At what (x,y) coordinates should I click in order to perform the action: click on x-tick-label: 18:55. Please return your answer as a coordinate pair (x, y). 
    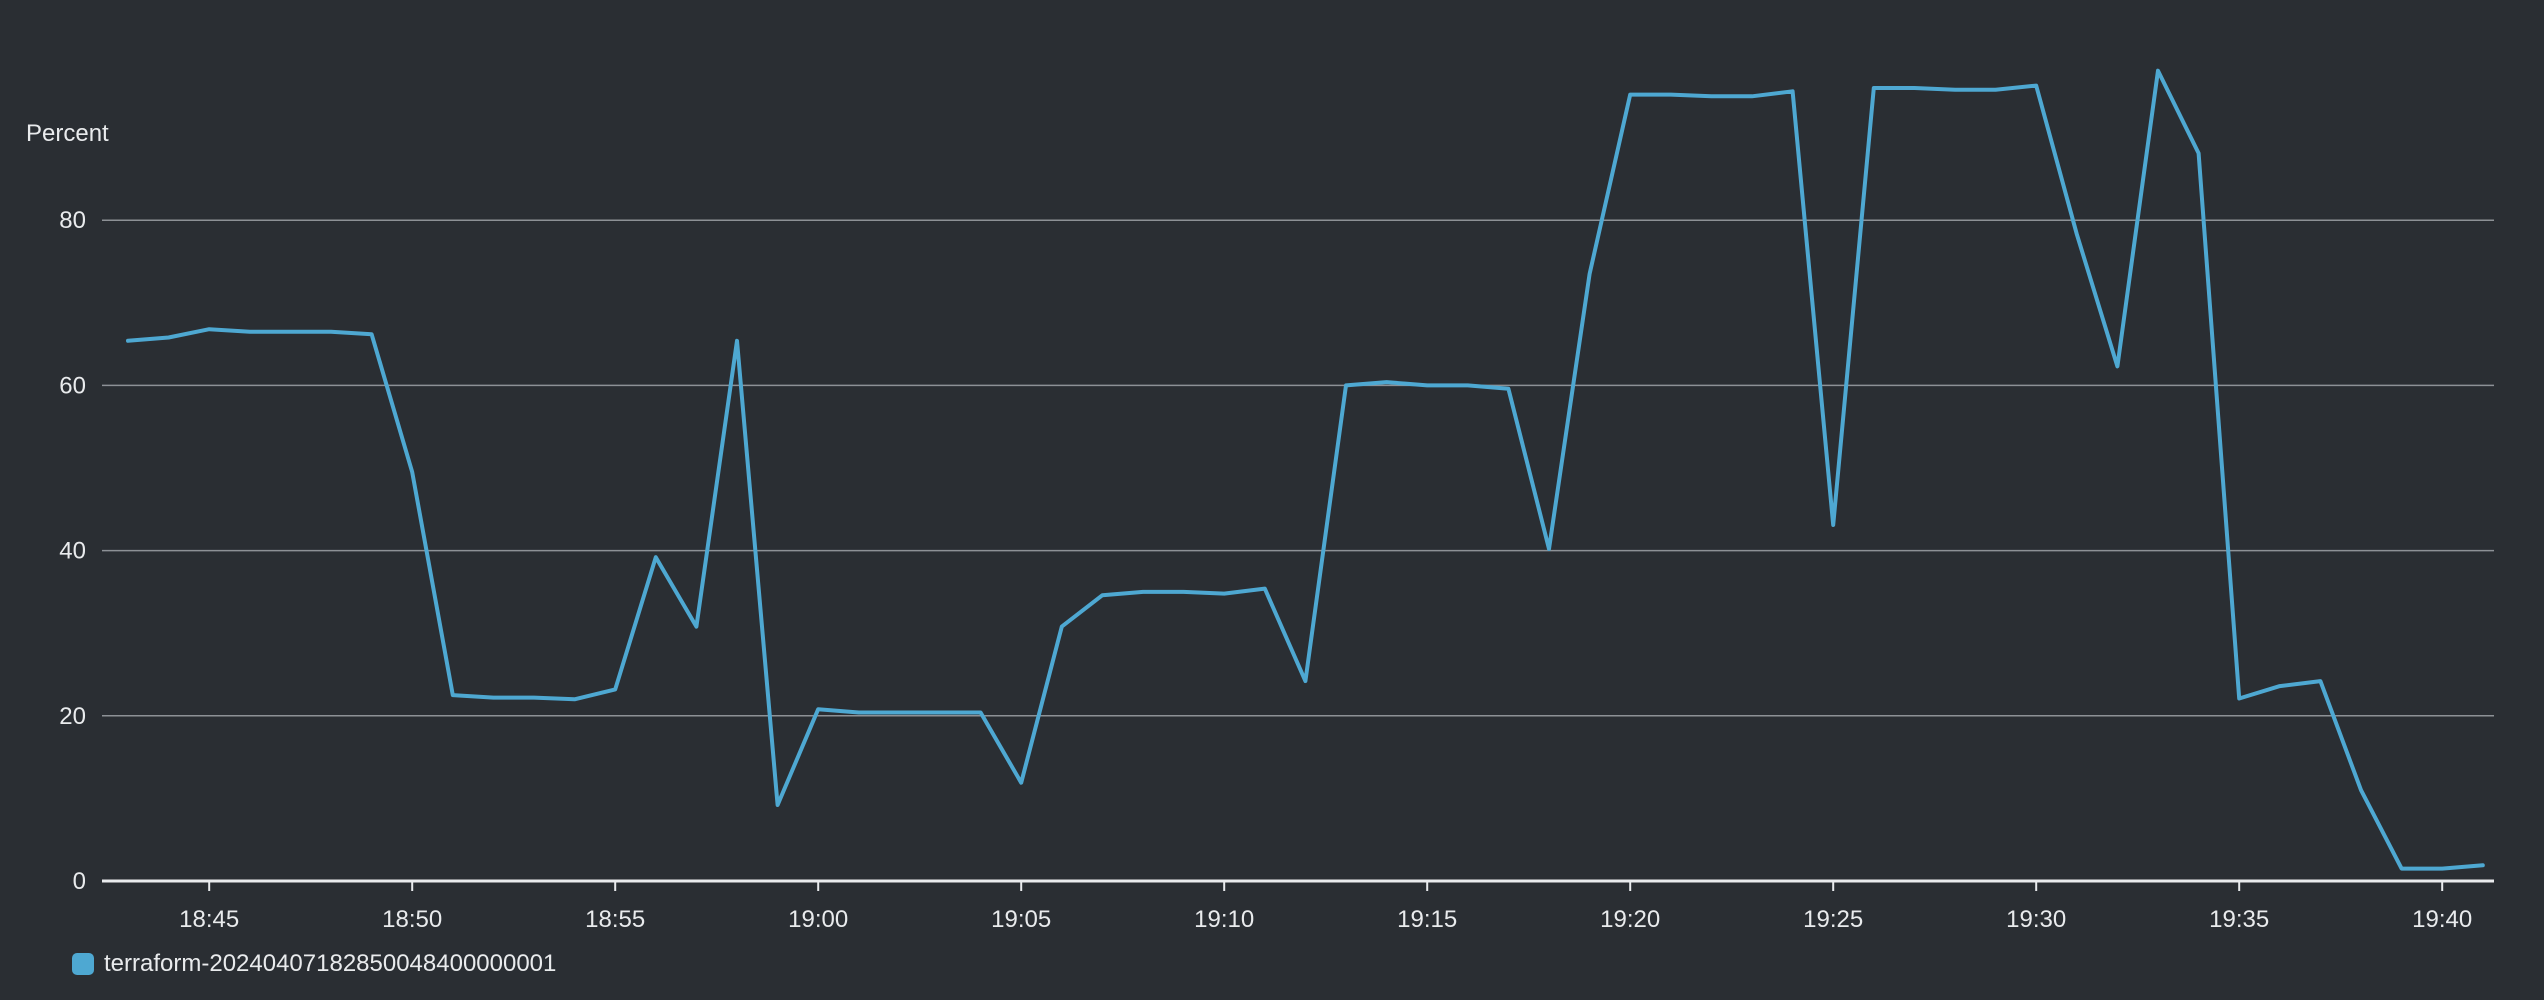
    Looking at the image, I should click on (615, 919).